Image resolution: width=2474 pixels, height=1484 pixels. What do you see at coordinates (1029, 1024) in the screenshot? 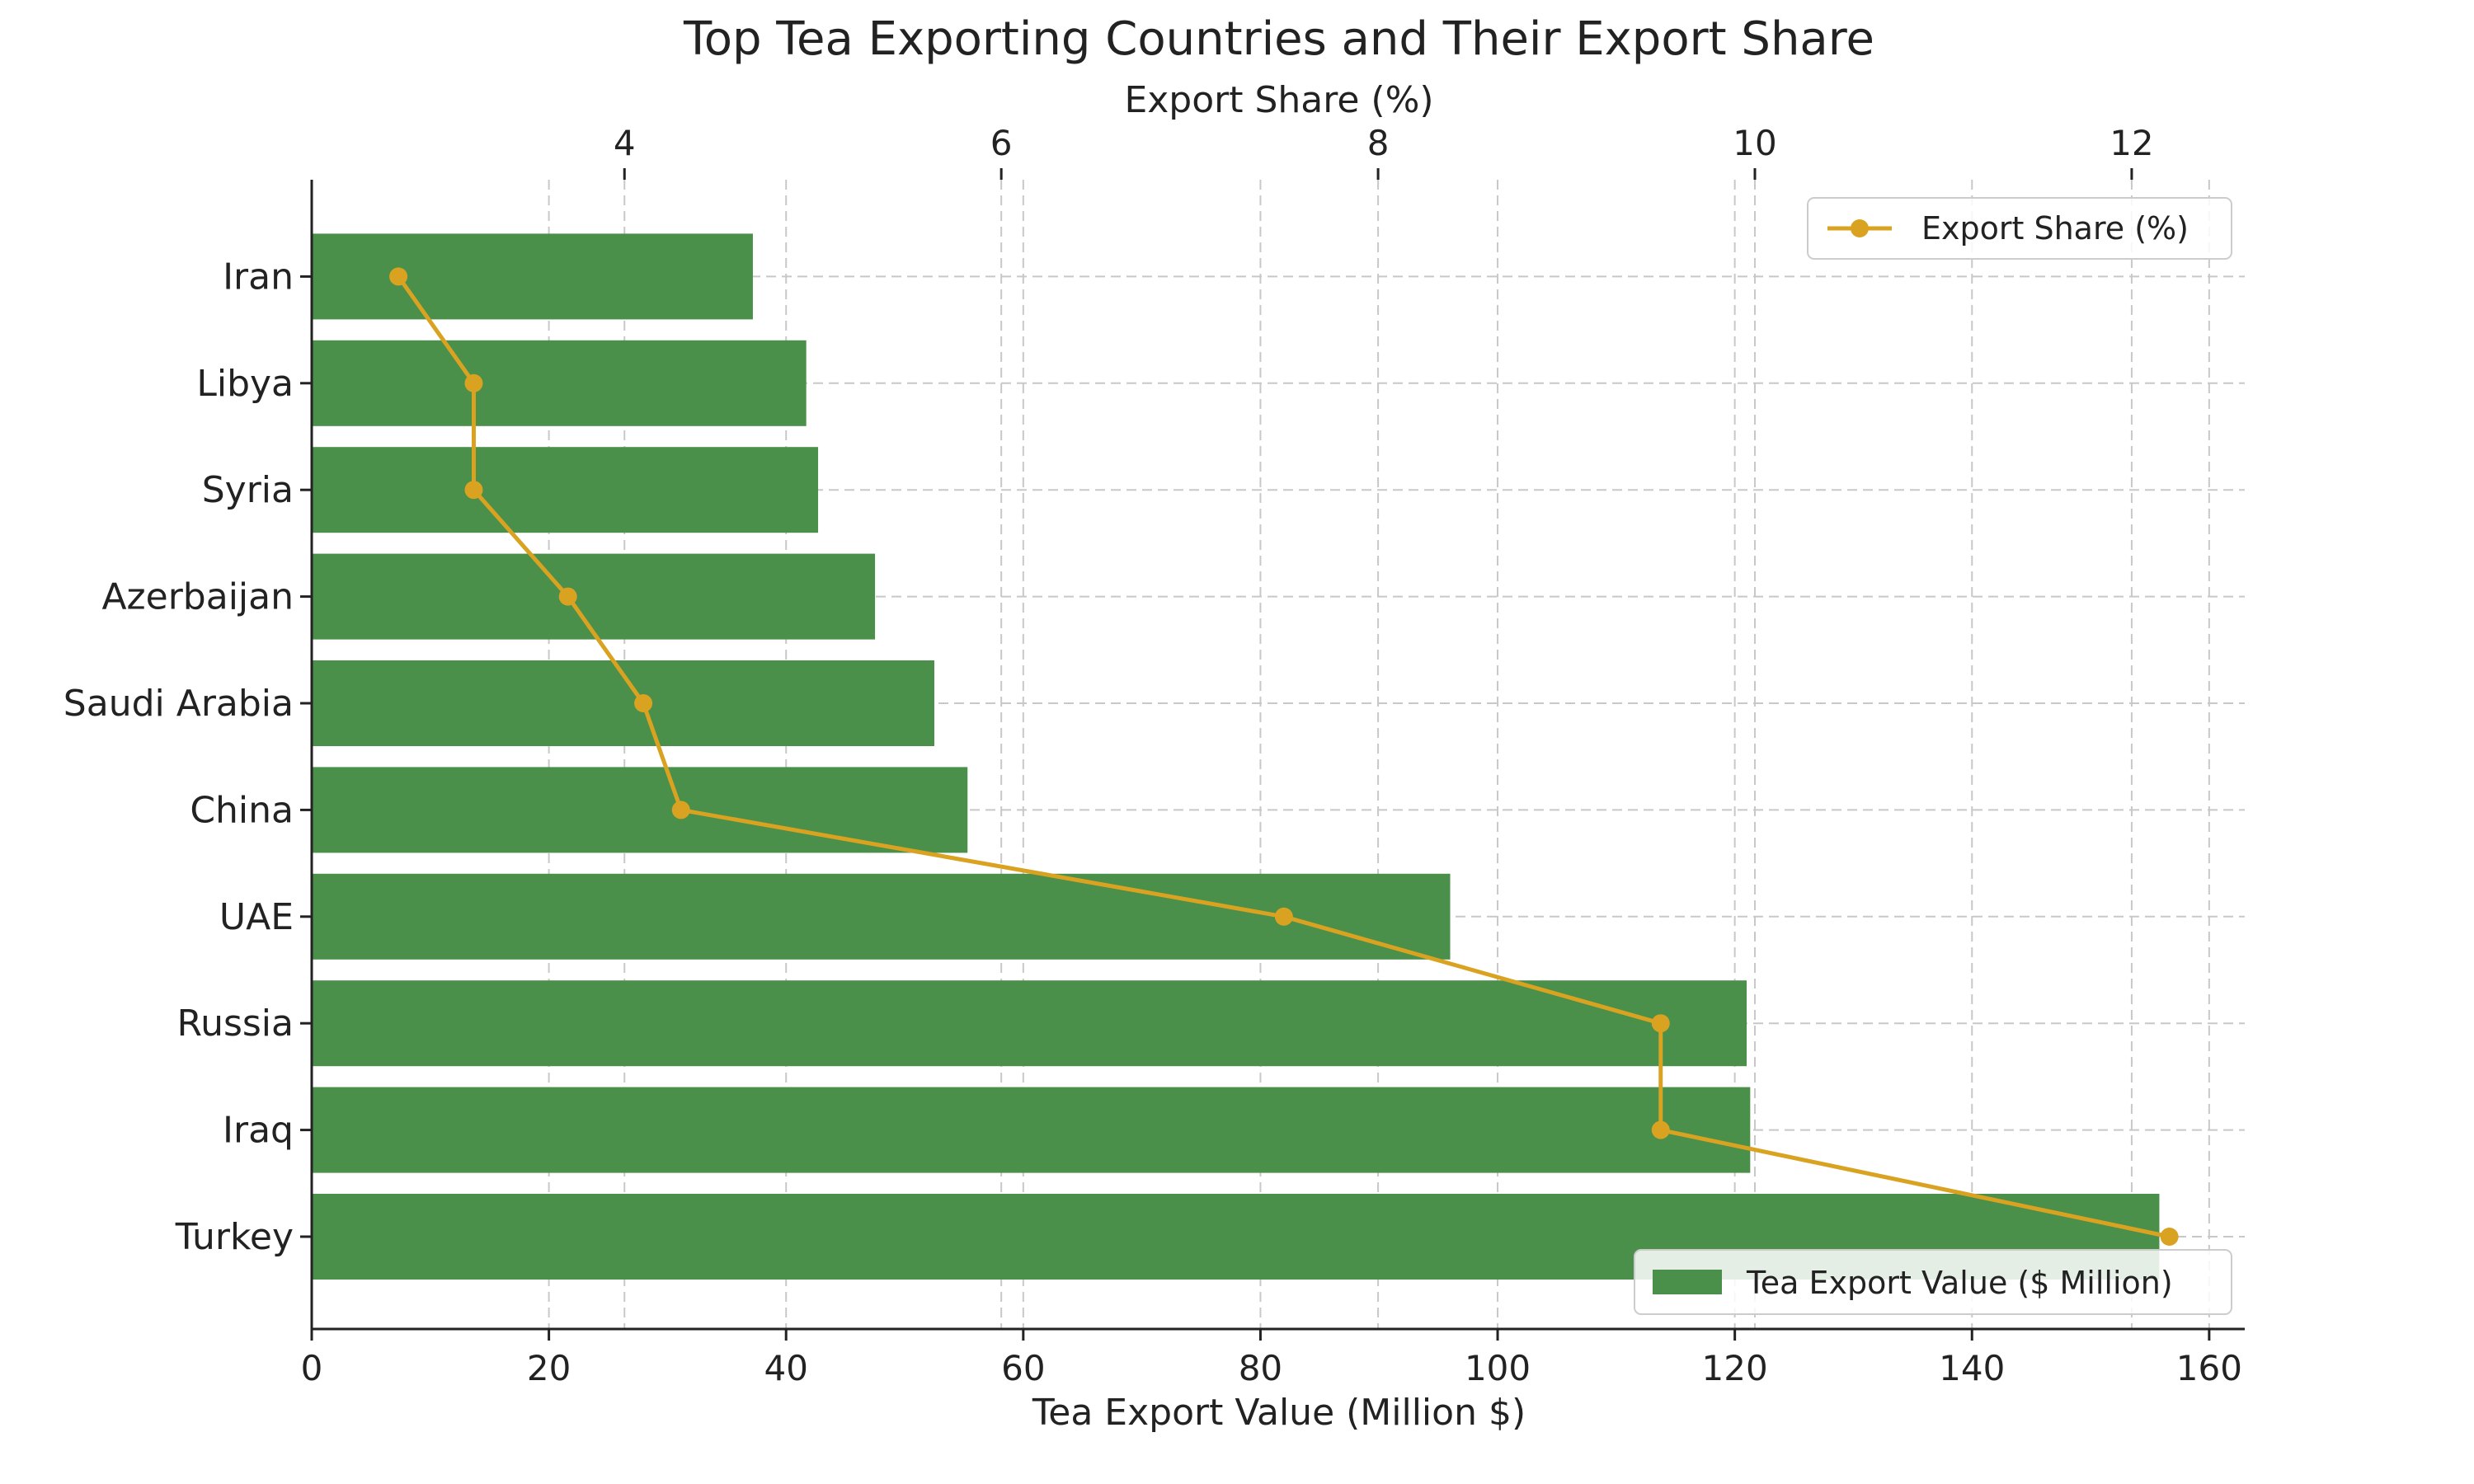
I see `bar-russia` at bounding box center [1029, 1024].